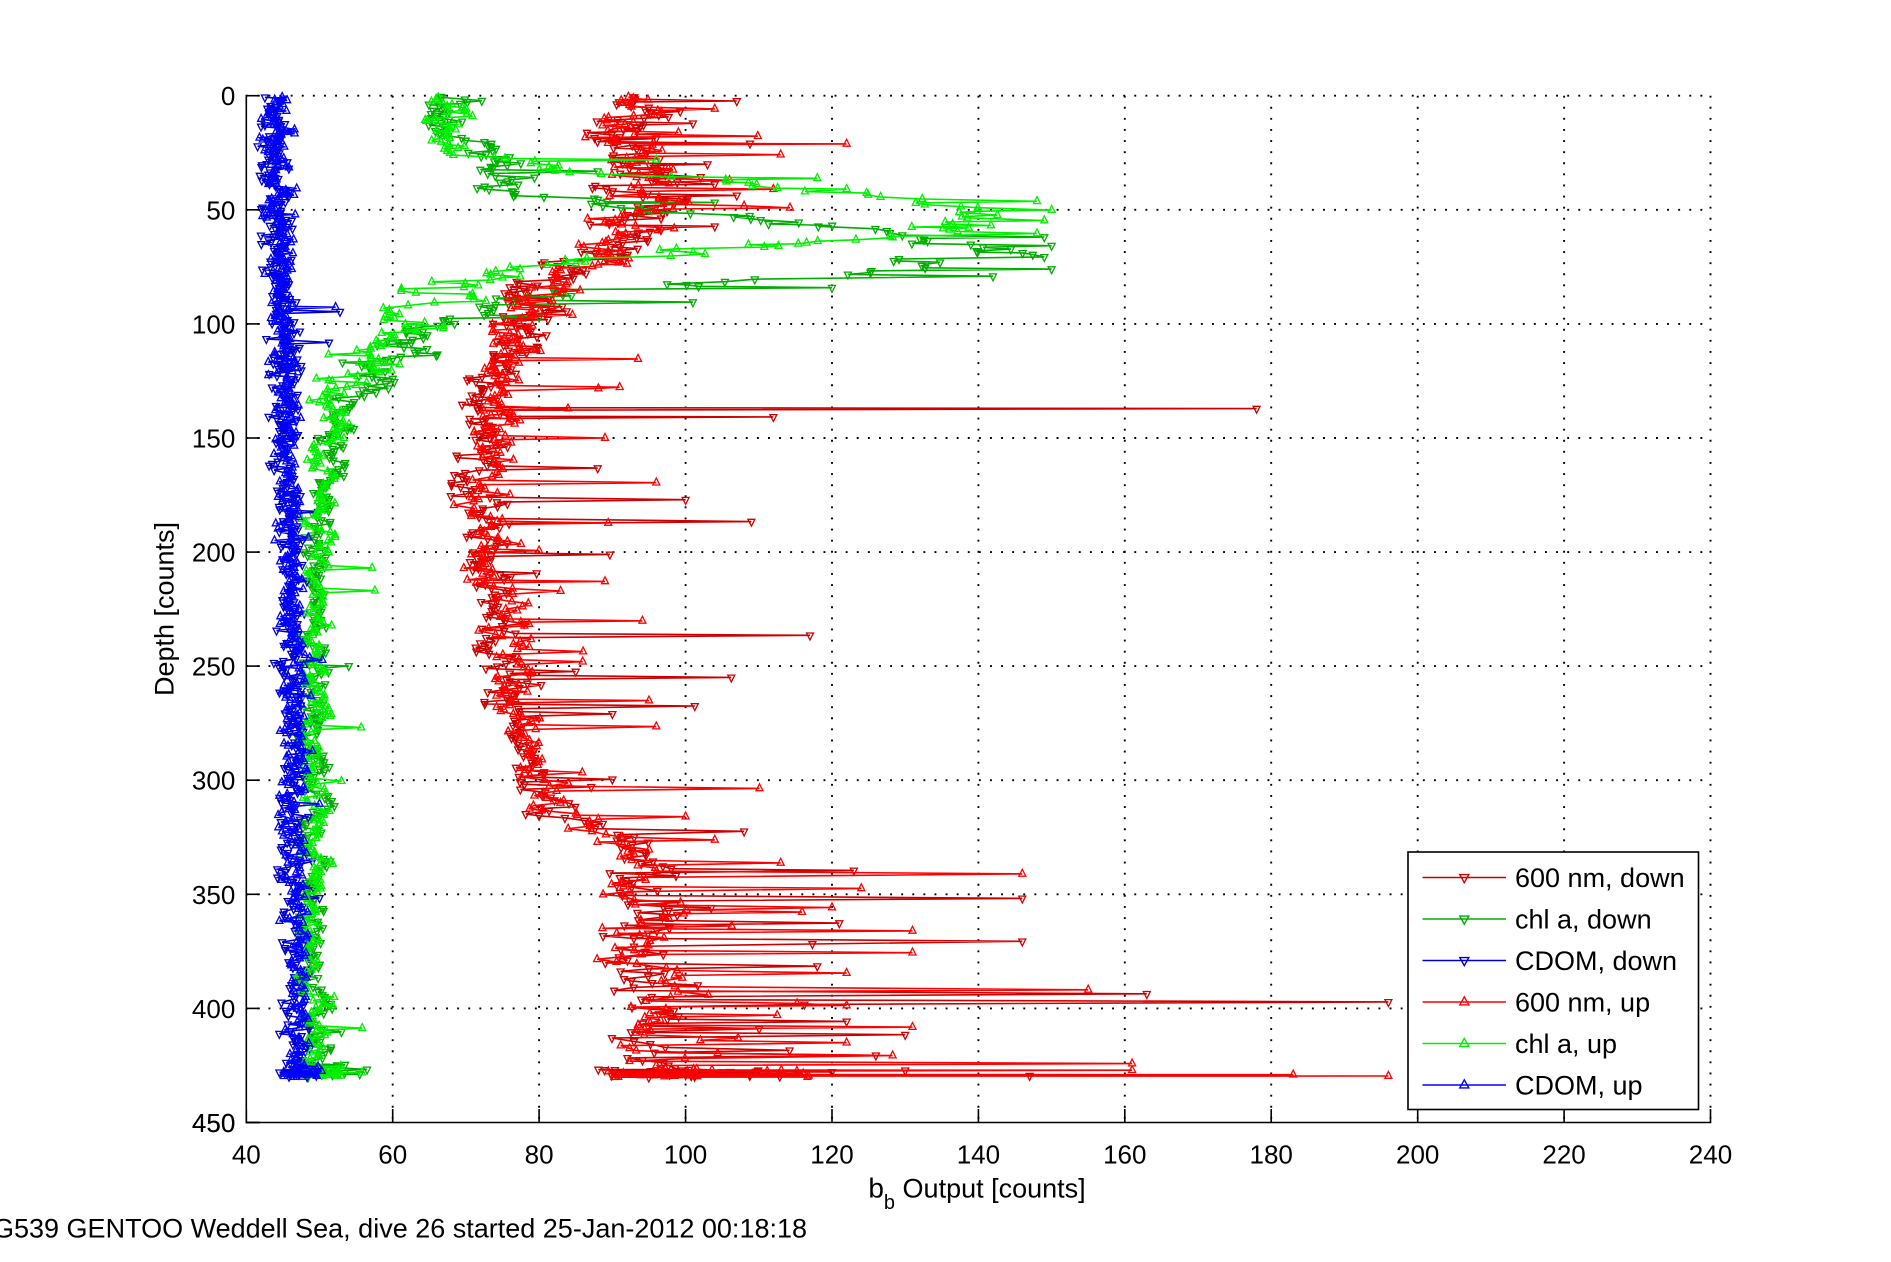  Describe the element at coordinates (213, 781) in the screenshot. I see `svg-text: 300` at that location.